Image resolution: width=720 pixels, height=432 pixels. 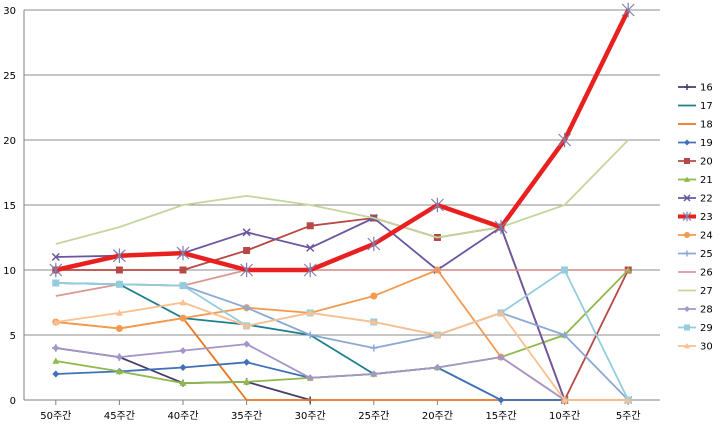 I want to click on legend-item-21: 21, so click(x=695, y=180).